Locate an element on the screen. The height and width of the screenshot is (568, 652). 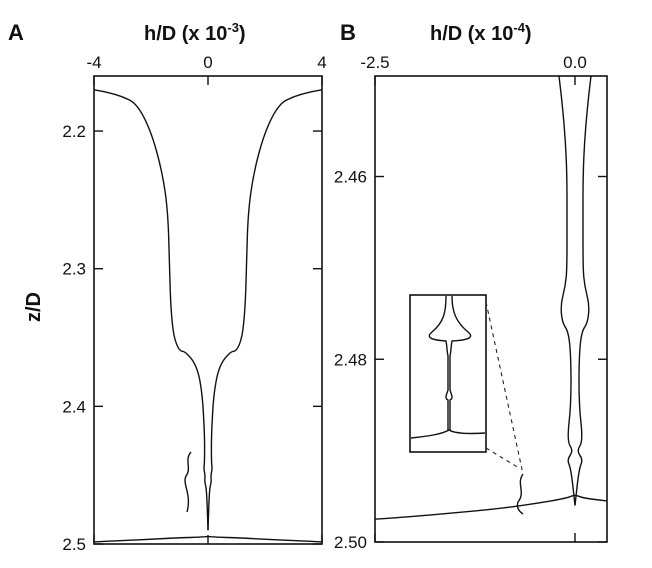
inset-frame is located at coordinates (448, 373).